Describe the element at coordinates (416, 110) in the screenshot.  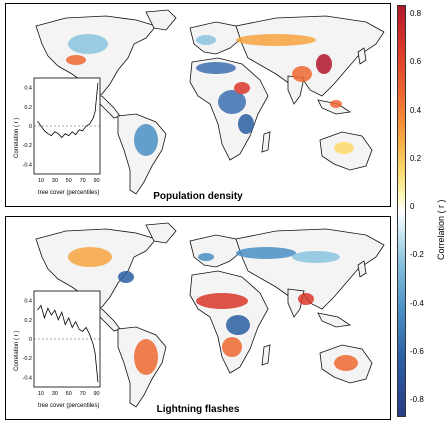
I see `colorbar-tick-label: 0.4` at that location.